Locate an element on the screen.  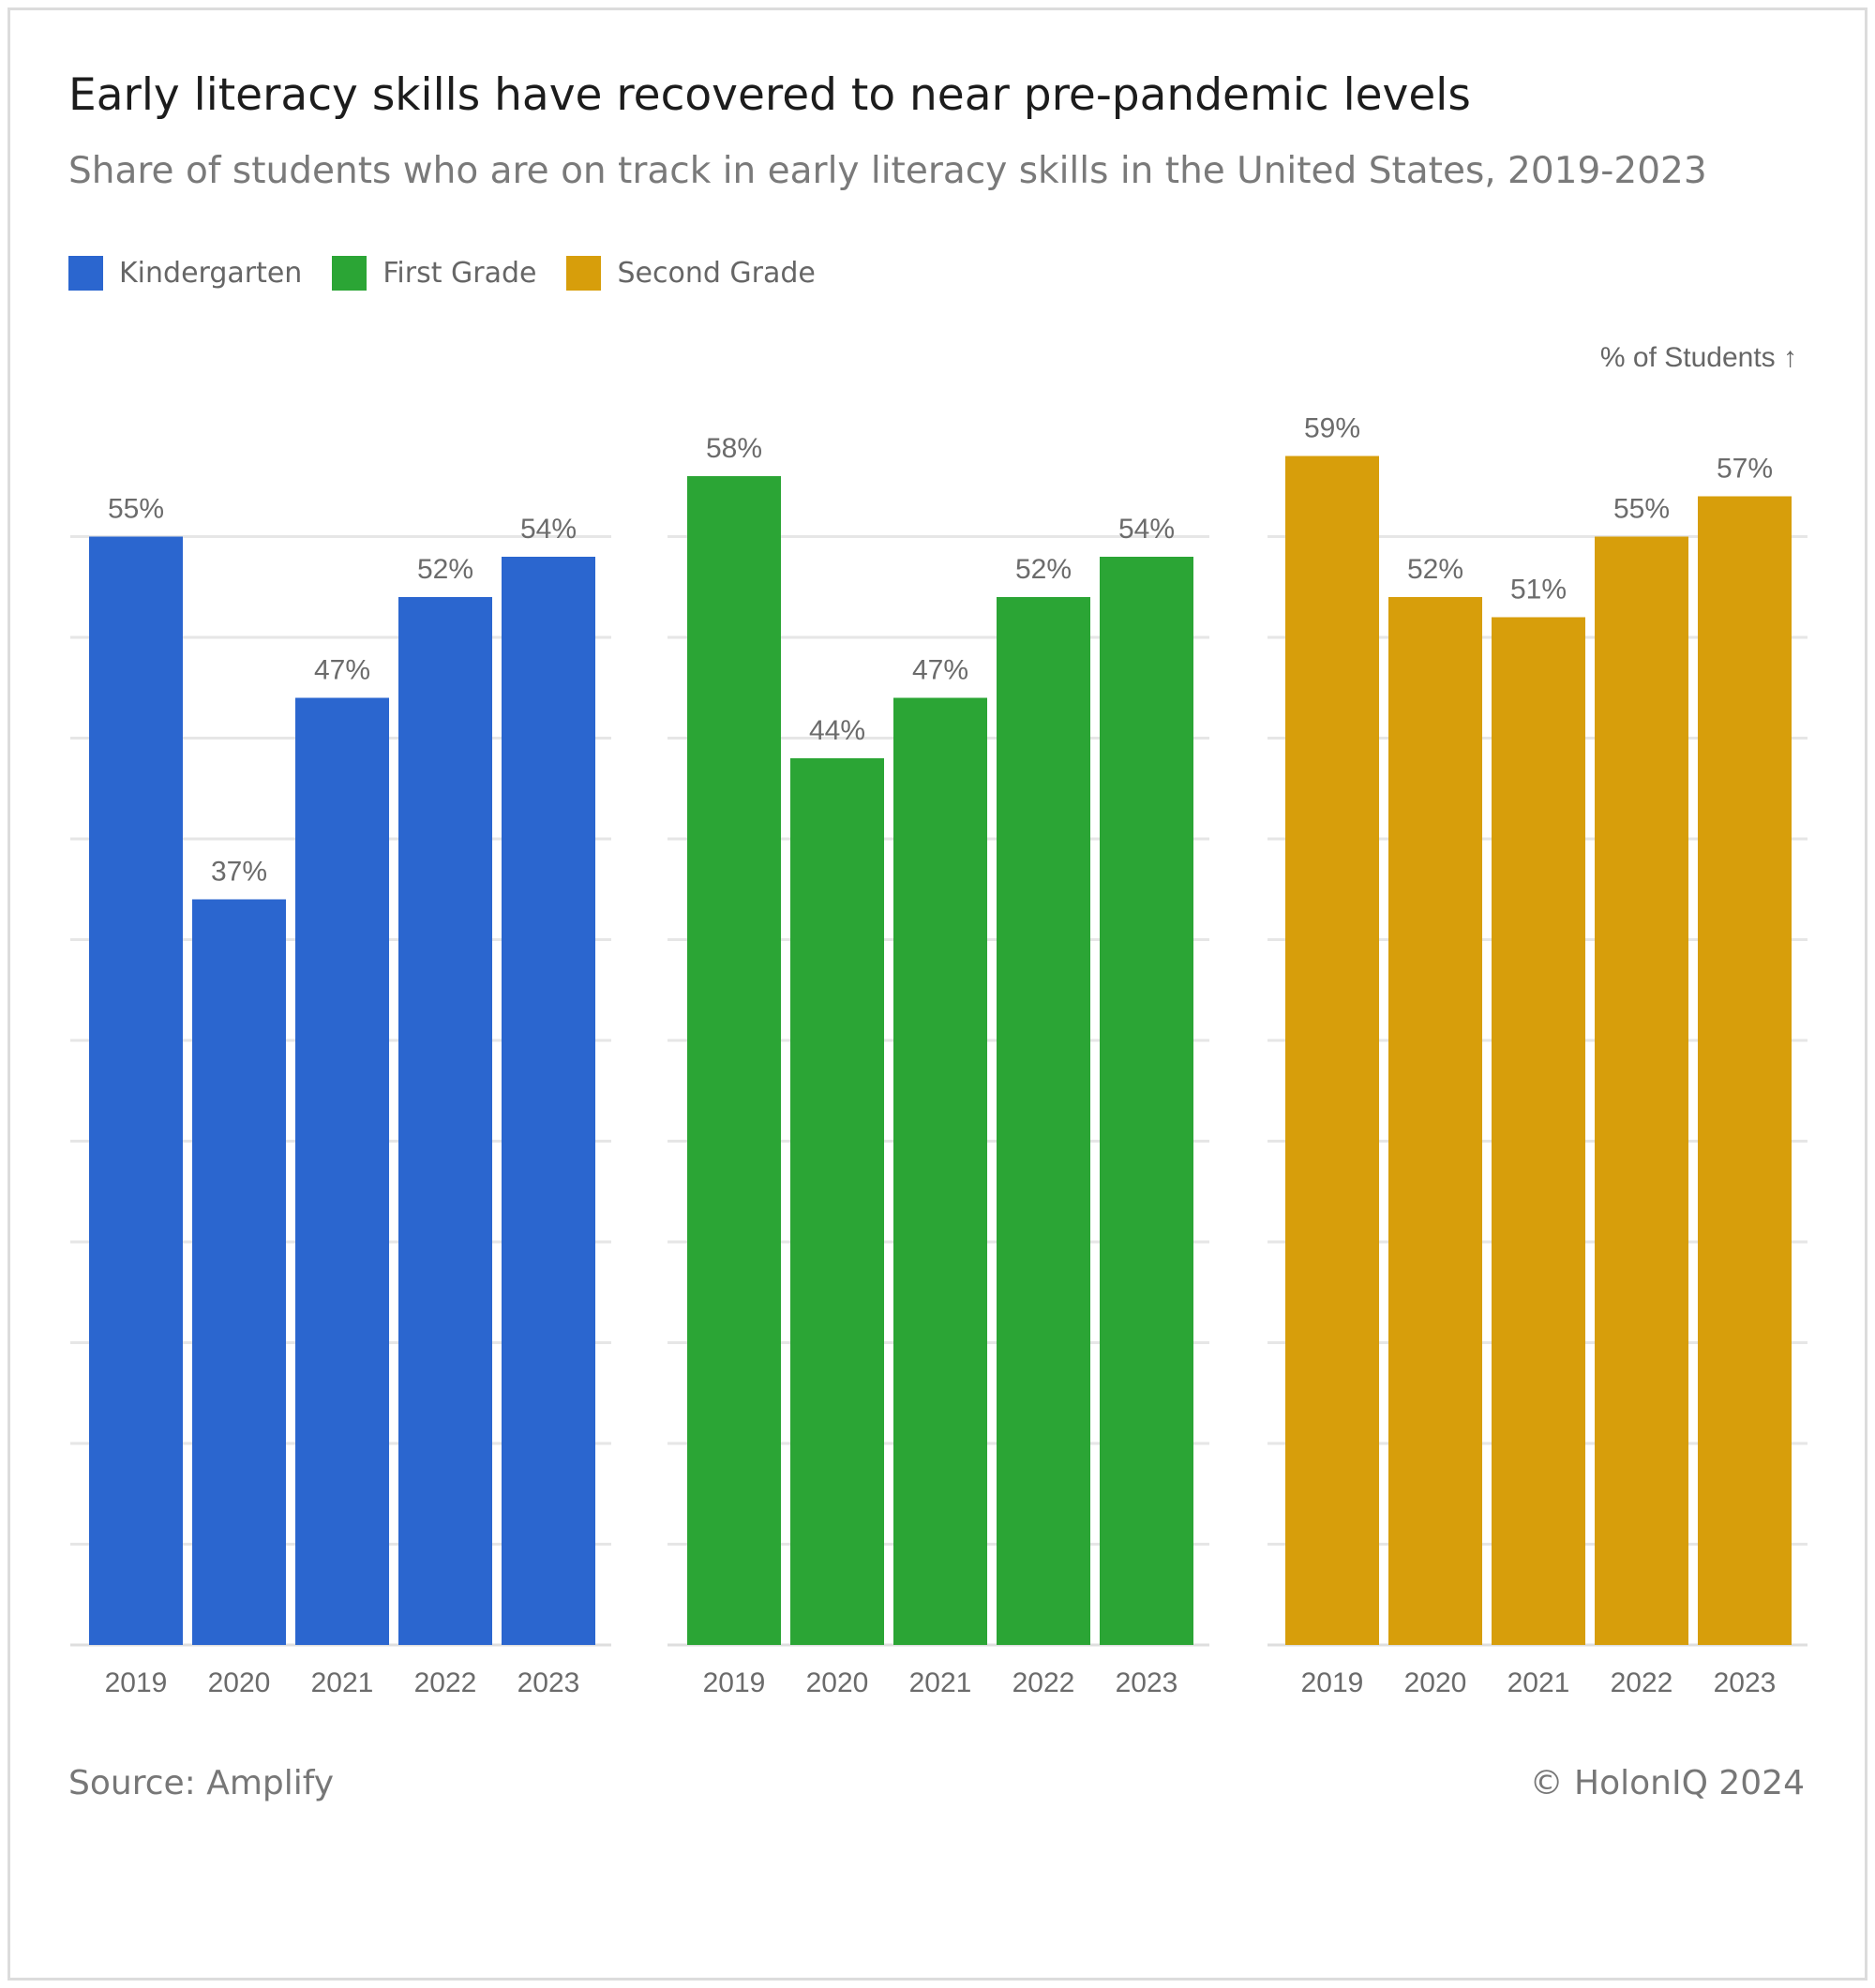
legend-swatch-second-grade is located at coordinates (584, 273).